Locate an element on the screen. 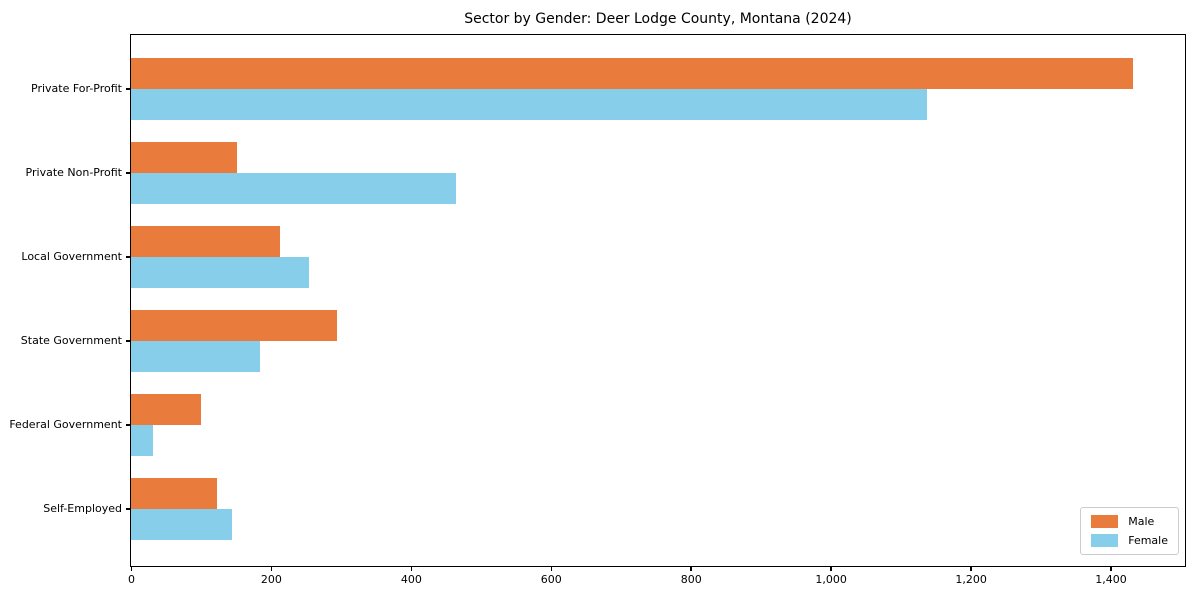 The width and height of the screenshot is (1200, 600). x-tick-label-3: 600 is located at coordinates (551, 579).